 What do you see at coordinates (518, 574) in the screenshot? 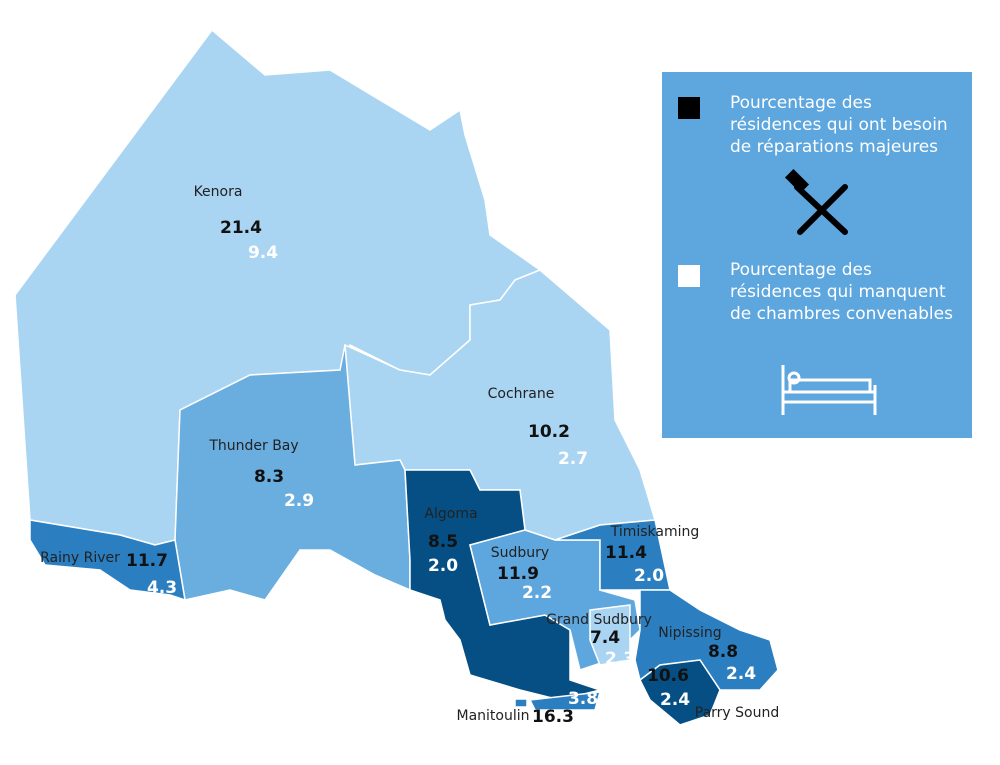
I see `repairs-label: 11.9` at bounding box center [518, 574].